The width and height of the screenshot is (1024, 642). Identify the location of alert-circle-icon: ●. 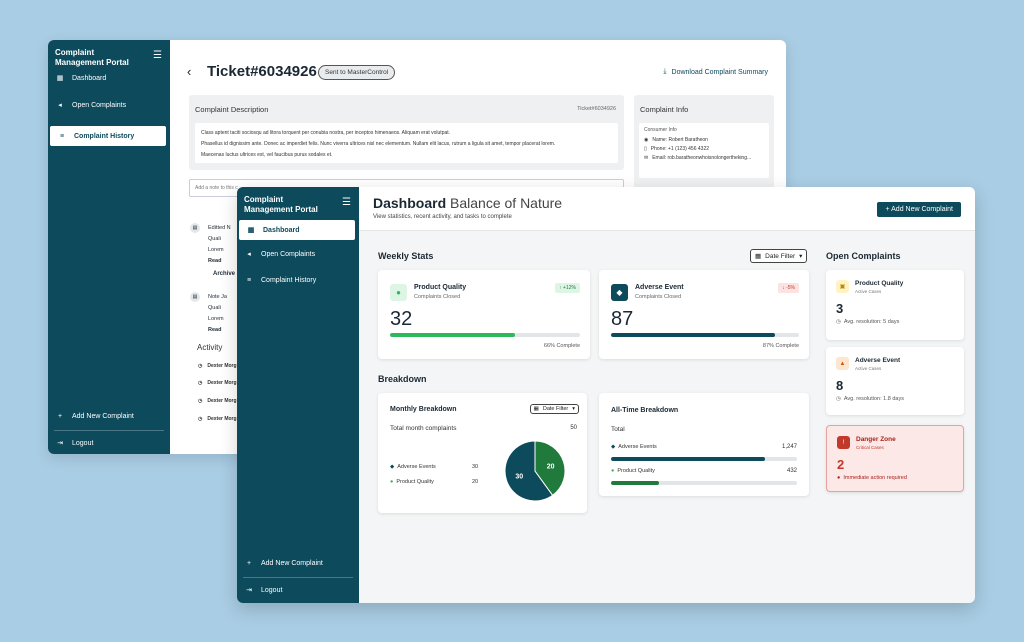
(839, 478).